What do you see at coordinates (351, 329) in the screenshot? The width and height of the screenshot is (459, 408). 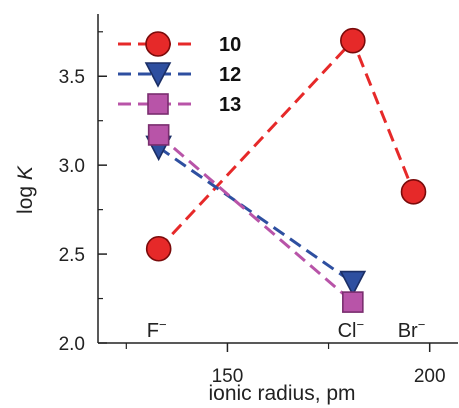 I see `ion-label: Cl−` at bounding box center [351, 329].